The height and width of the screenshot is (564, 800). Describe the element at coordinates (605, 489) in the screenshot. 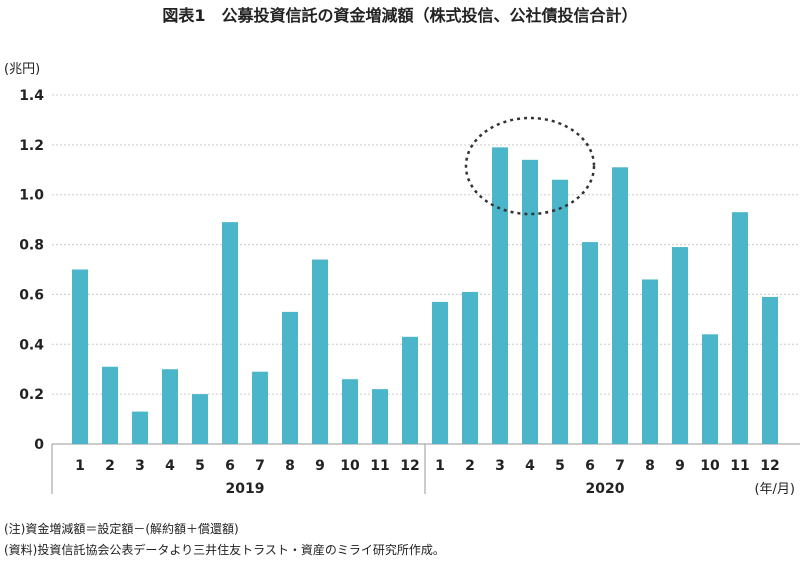

I see `year-label: 2020` at that location.